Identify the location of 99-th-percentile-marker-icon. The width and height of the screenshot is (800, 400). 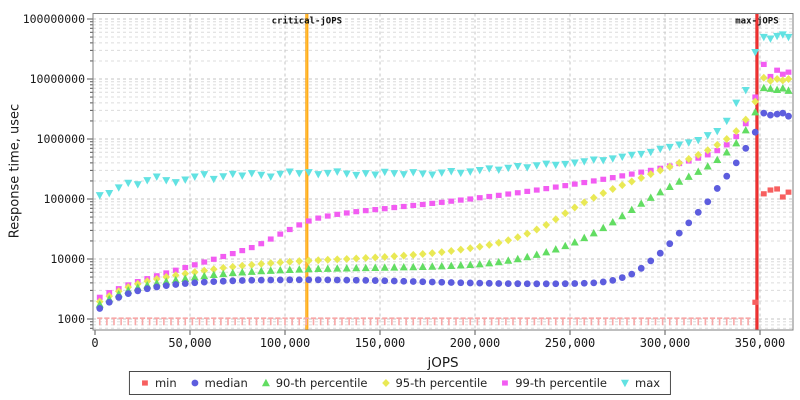
(505, 383).